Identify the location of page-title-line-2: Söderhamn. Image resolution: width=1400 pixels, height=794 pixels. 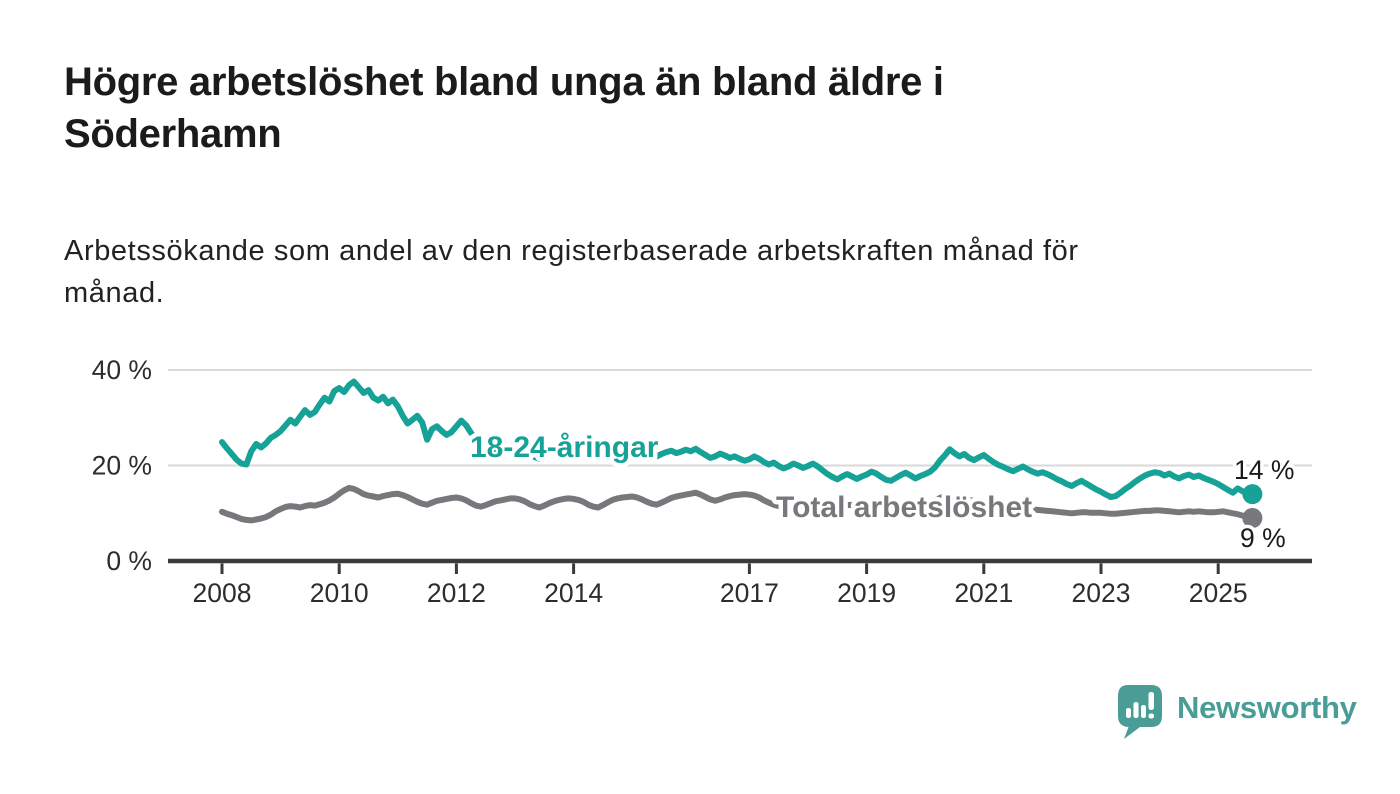
(173, 134).